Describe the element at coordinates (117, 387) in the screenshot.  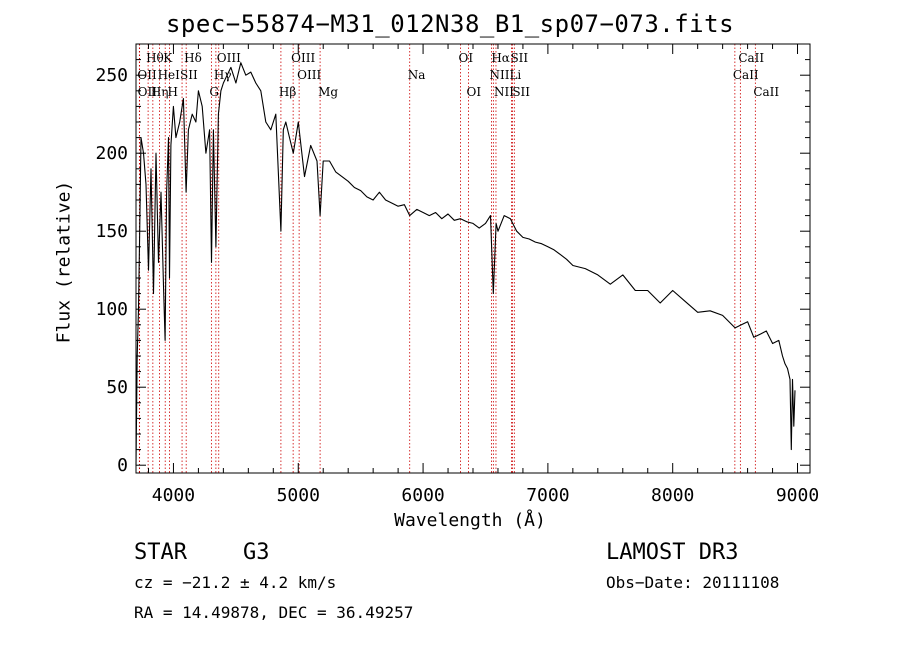
I see `y-tick-label: 50` at that location.